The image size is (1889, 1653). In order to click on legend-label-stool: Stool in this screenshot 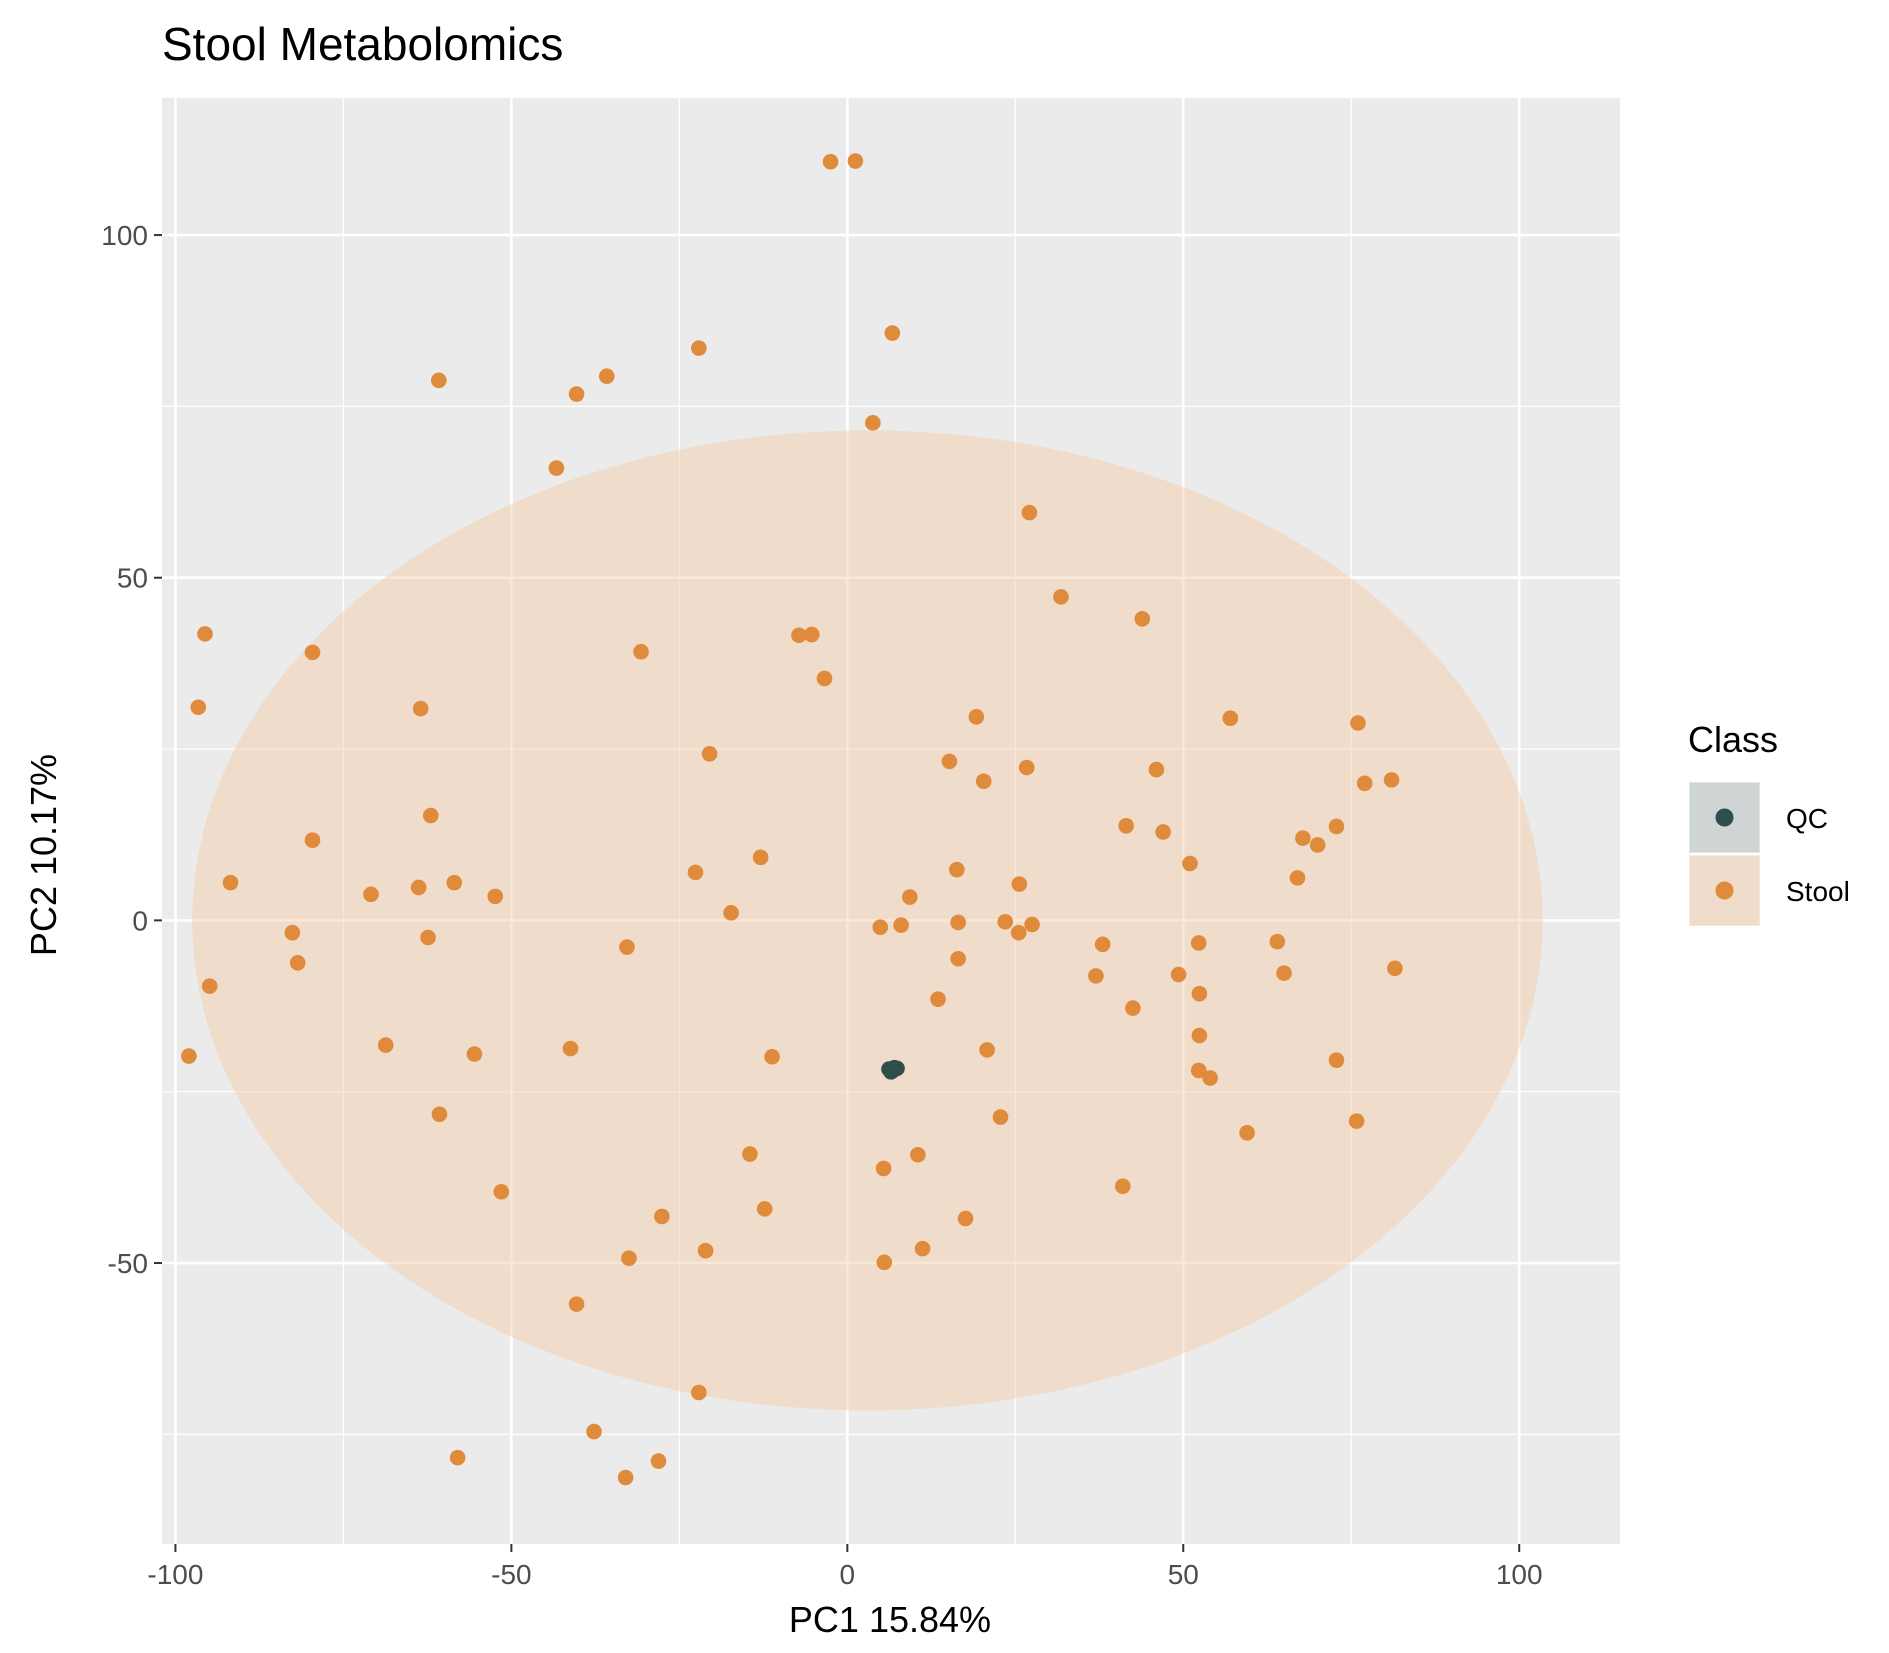, I will do `click(1818, 891)`.